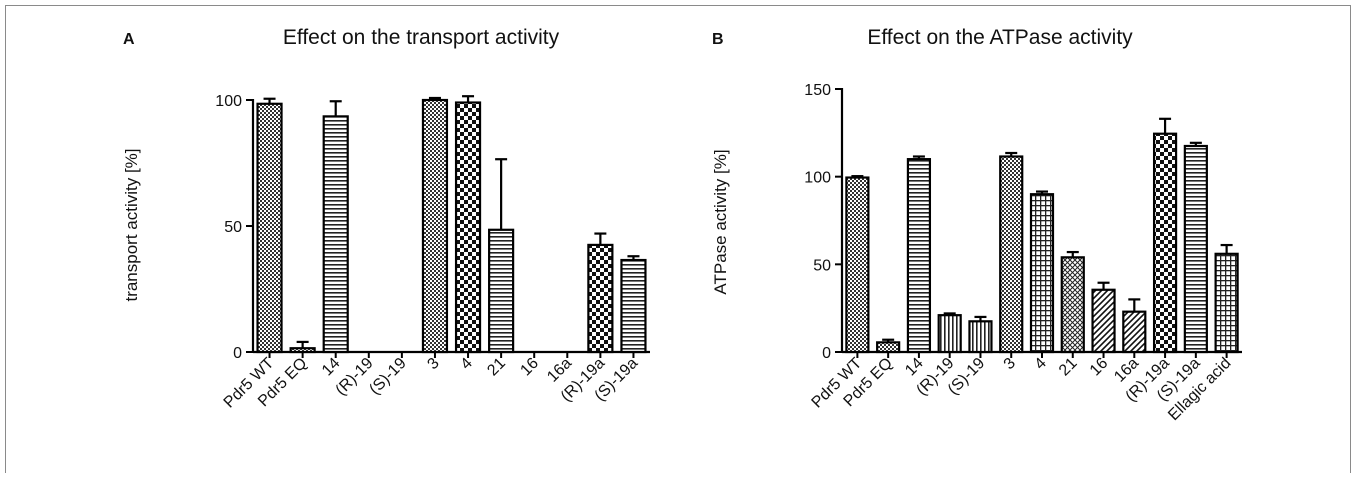 Image resolution: width=1358 pixels, height=478 pixels. What do you see at coordinates (718, 39) in the screenshot?
I see `panel-b-letter: B` at bounding box center [718, 39].